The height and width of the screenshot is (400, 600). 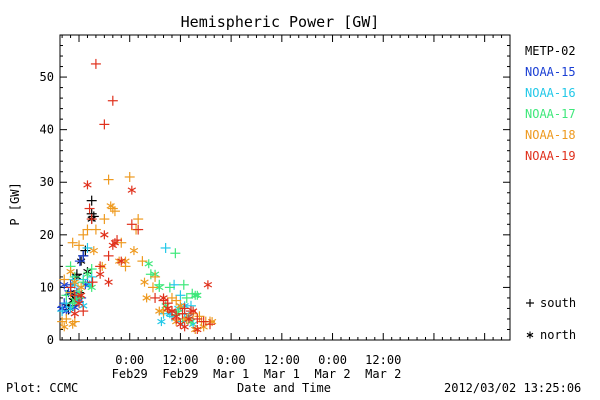 What do you see at coordinates (47, 130) in the screenshot?
I see `y-tick-label: 40` at bounding box center [47, 130].